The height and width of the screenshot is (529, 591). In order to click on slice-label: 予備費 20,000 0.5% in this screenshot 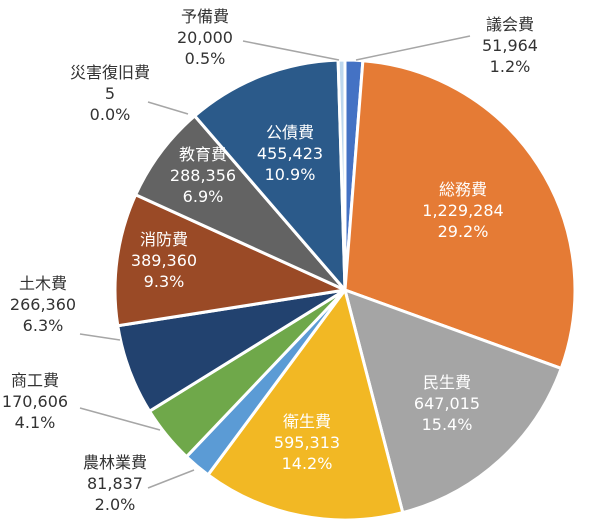, I will do `click(205, 37)`.